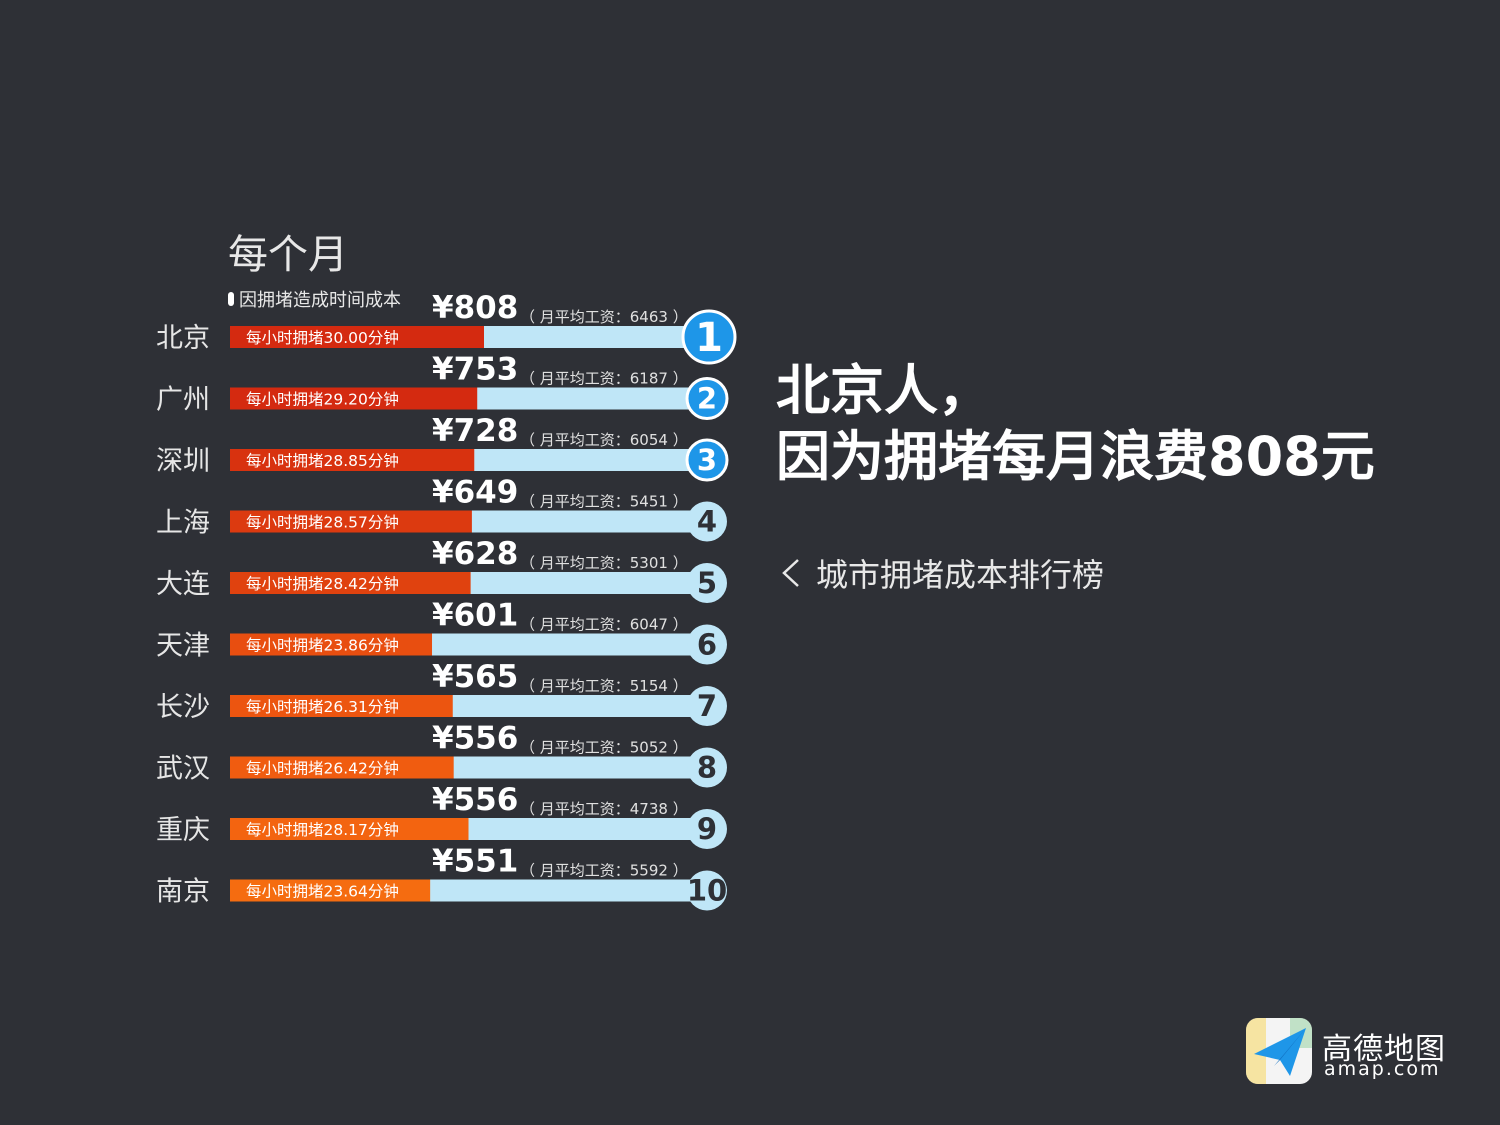 The height and width of the screenshot is (1125, 1500). I want to click on city-label: 长沙, so click(183, 707).